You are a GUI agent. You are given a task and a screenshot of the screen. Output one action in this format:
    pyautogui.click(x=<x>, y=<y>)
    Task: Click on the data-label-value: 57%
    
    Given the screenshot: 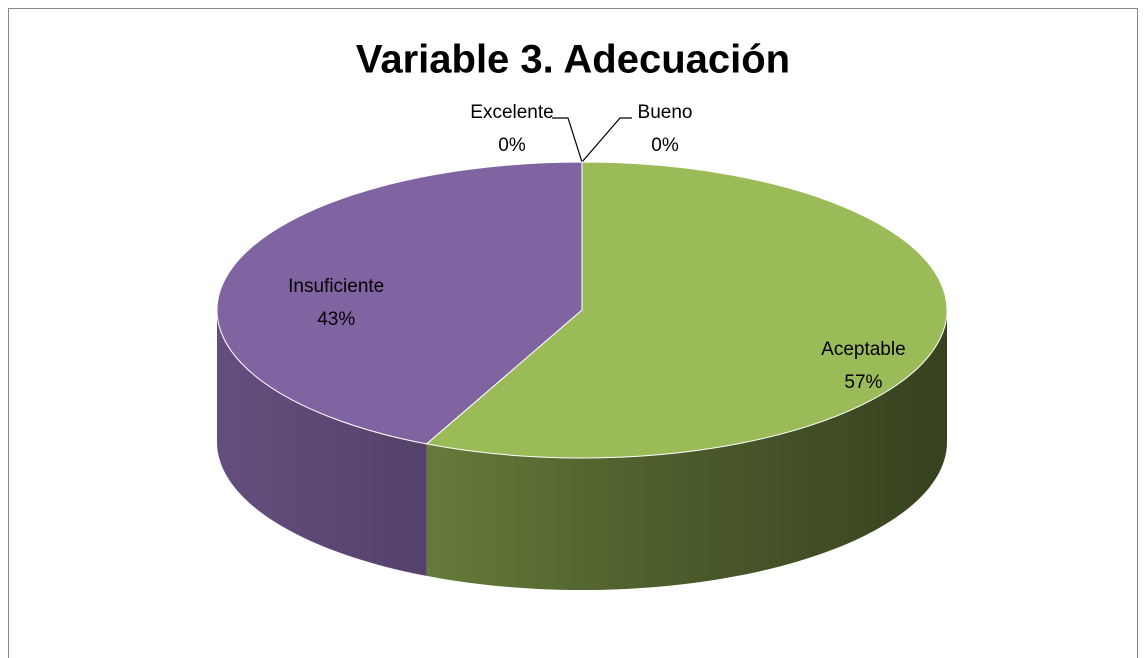 What is the action you would take?
    pyautogui.click(x=863, y=382)
    